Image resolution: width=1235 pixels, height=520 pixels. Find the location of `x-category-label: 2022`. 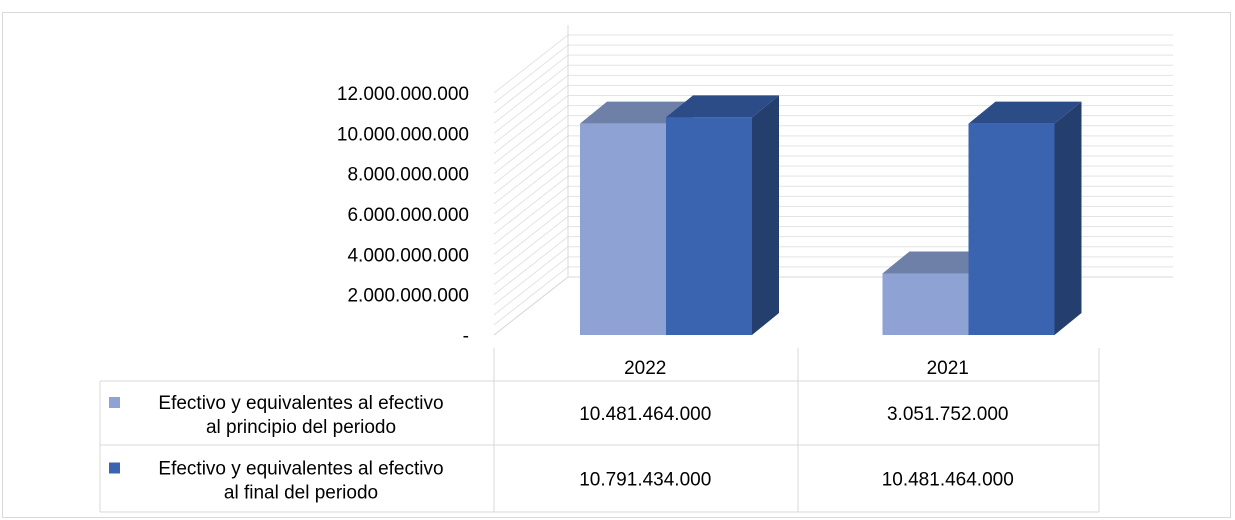

x-category-label: 2022 is located at coordinates (645, 368).